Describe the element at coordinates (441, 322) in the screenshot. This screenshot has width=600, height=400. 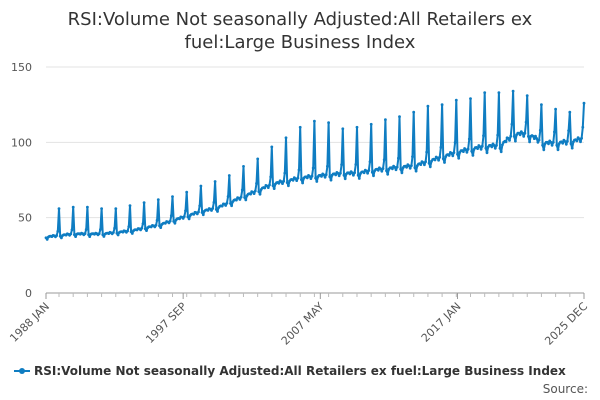
I see `x-tick-label: 2017 JAN` at that location.